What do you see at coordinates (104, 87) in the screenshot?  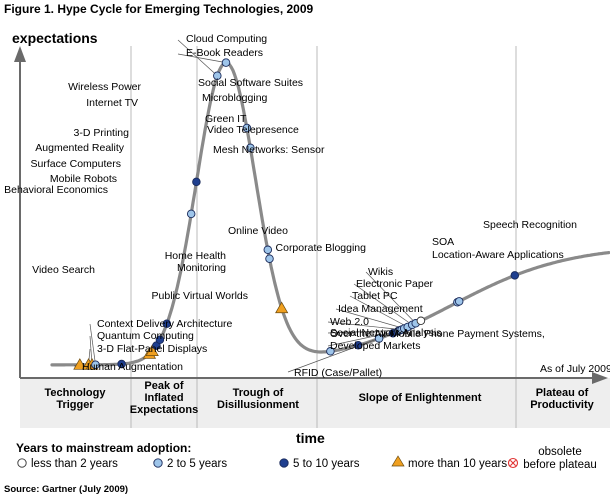 I see `tech-label: Wireless Power` at bounding box center [104, 87].